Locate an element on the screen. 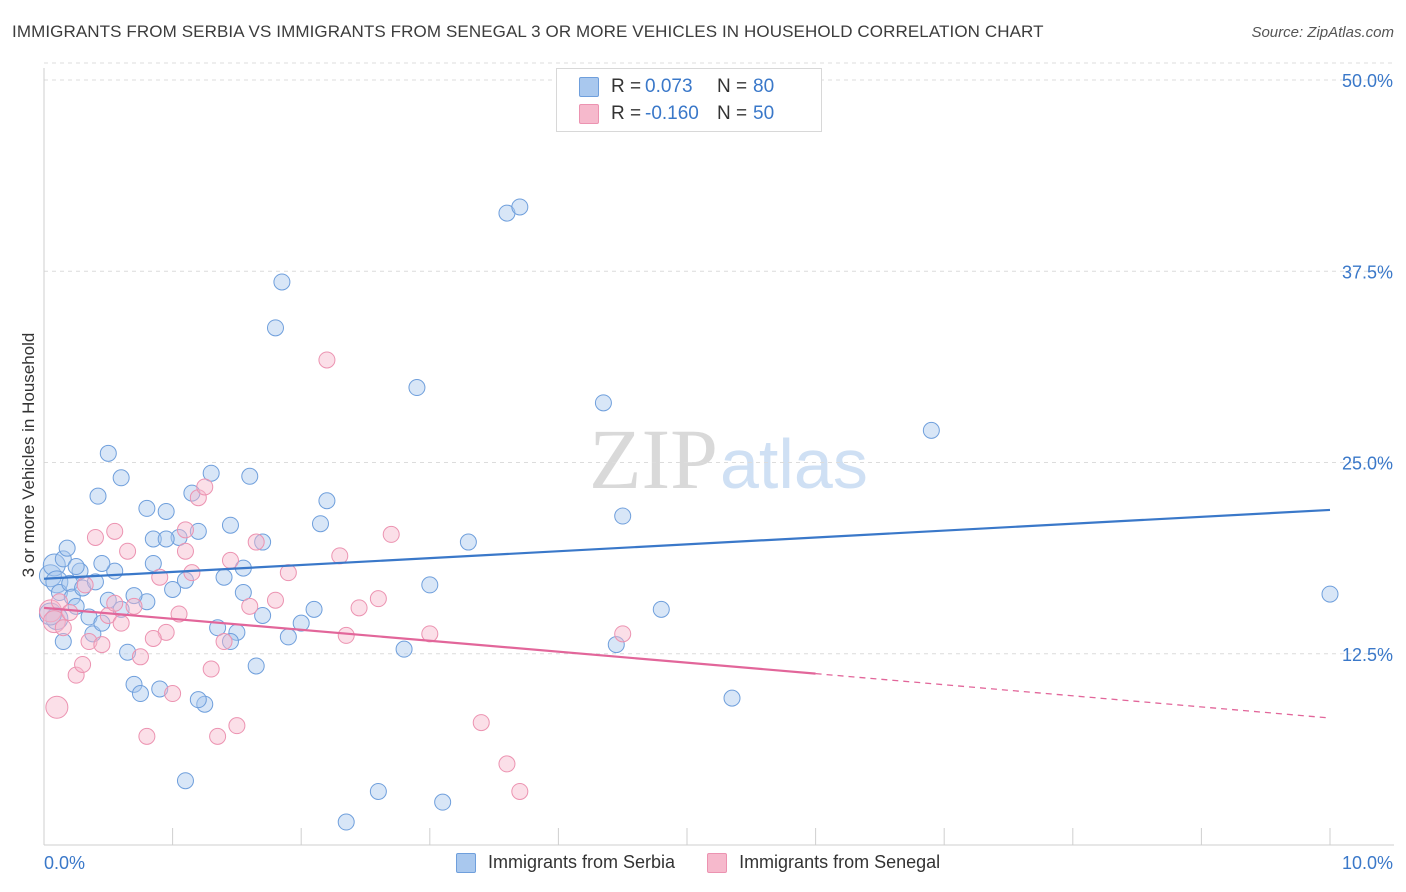 The image size is (1406, 892). y-tick-label: 12.5% is located at coordinates (1367, 655).